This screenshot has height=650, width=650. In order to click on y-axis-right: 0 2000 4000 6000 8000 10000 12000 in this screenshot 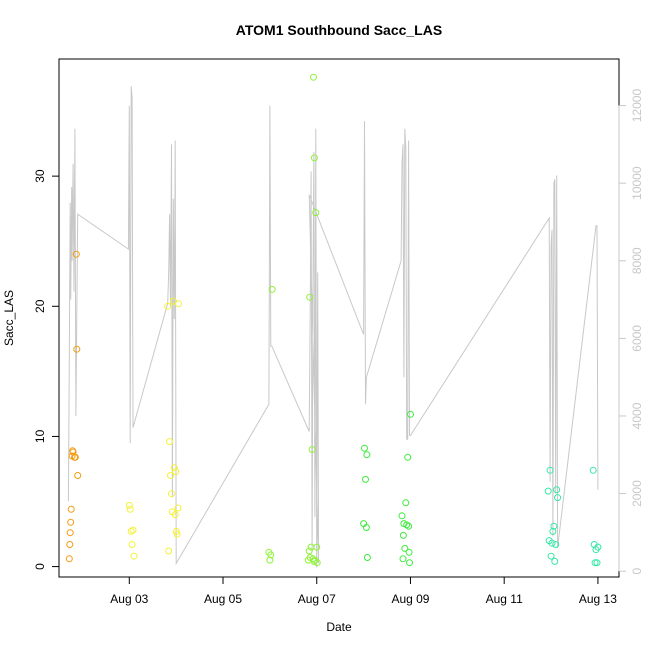, I will do `click(631, 332)`.